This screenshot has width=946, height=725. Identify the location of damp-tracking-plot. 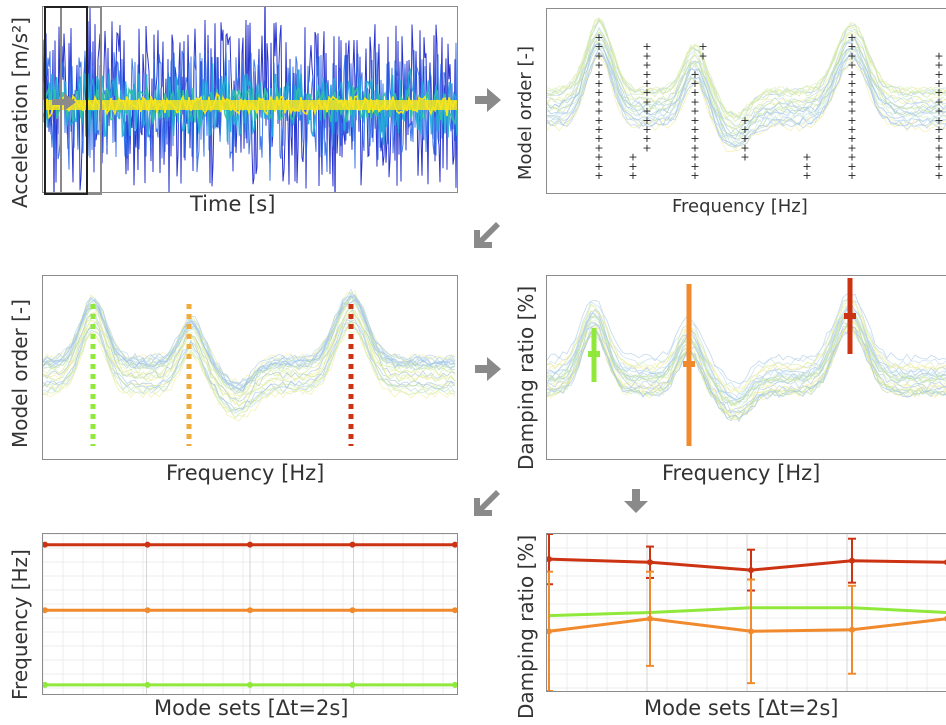
(746, 612).